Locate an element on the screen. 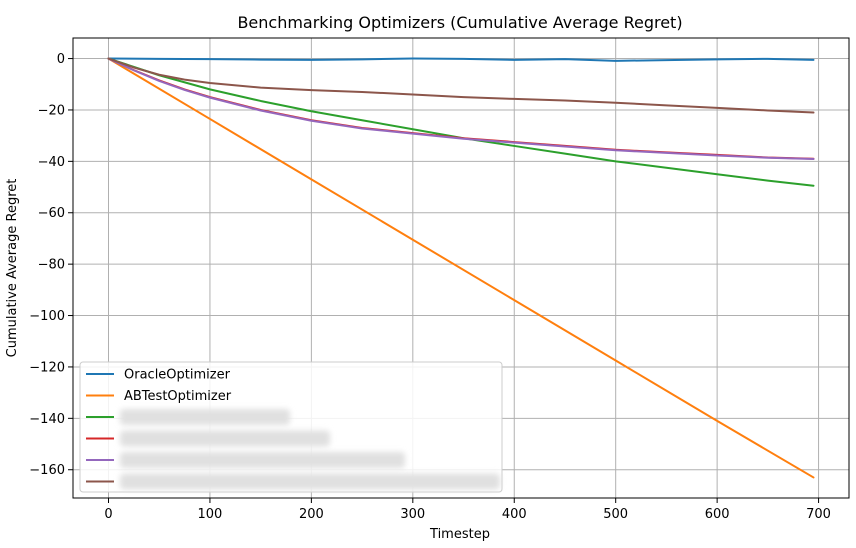  y-tick-label: −60 is located at coordinates (51, 213).